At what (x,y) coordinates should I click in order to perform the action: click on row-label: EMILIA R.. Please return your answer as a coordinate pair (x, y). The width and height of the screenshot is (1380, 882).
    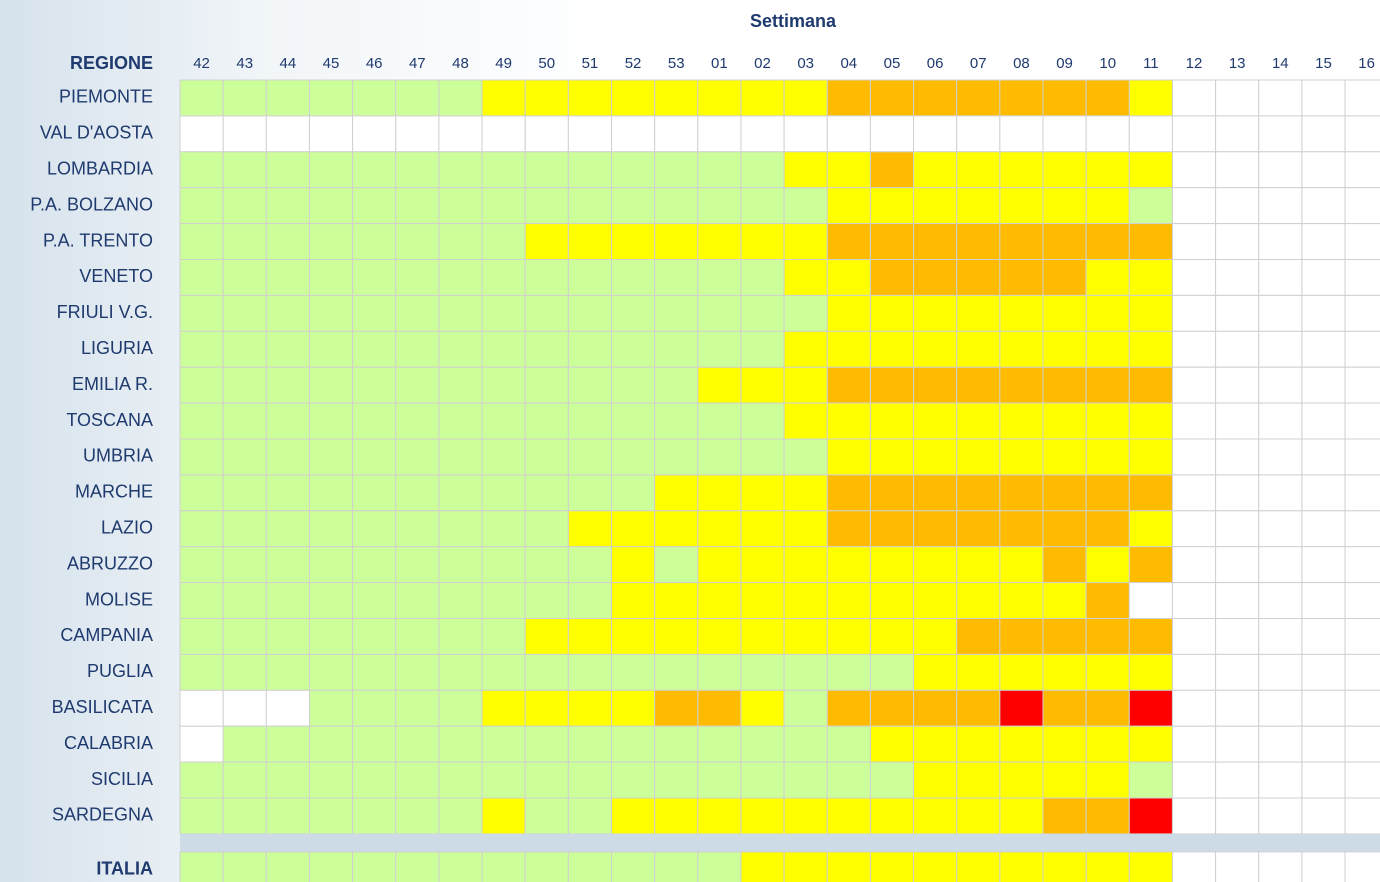
    Looking at the image, I should click on (112, 384).